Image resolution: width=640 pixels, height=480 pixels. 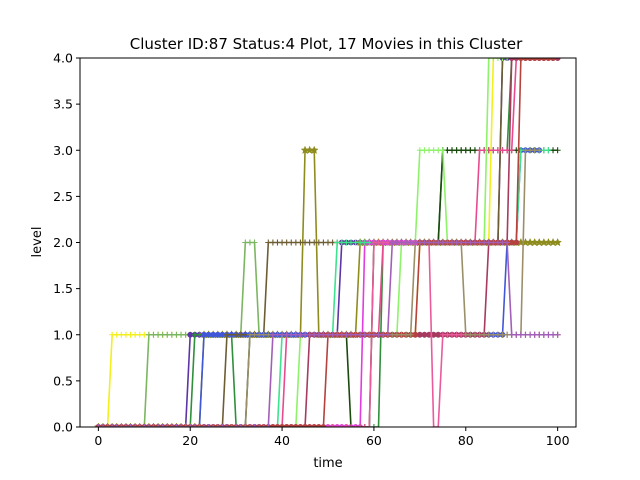 I want to click on x-tick-label: 100, so click(x=558, y=440).